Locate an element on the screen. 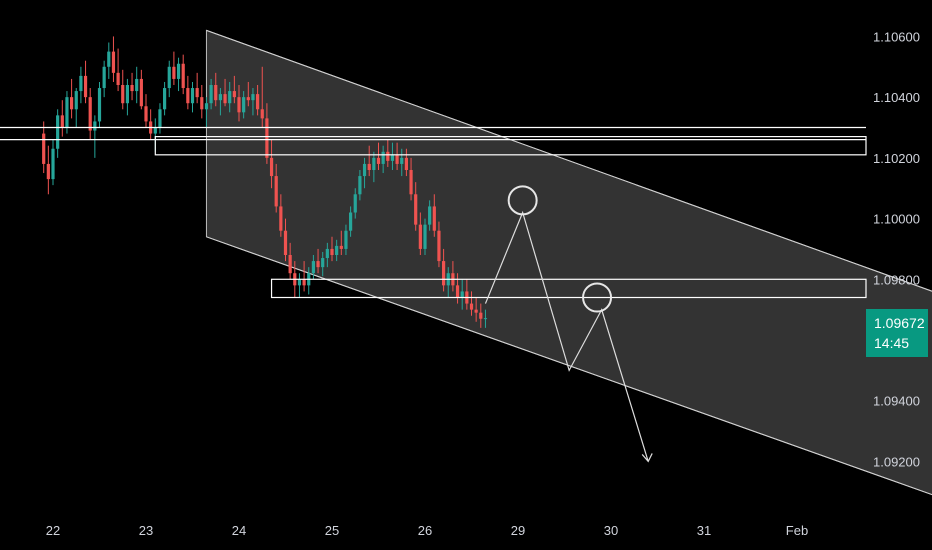  projection-layer is located at coordinates (568, 324).